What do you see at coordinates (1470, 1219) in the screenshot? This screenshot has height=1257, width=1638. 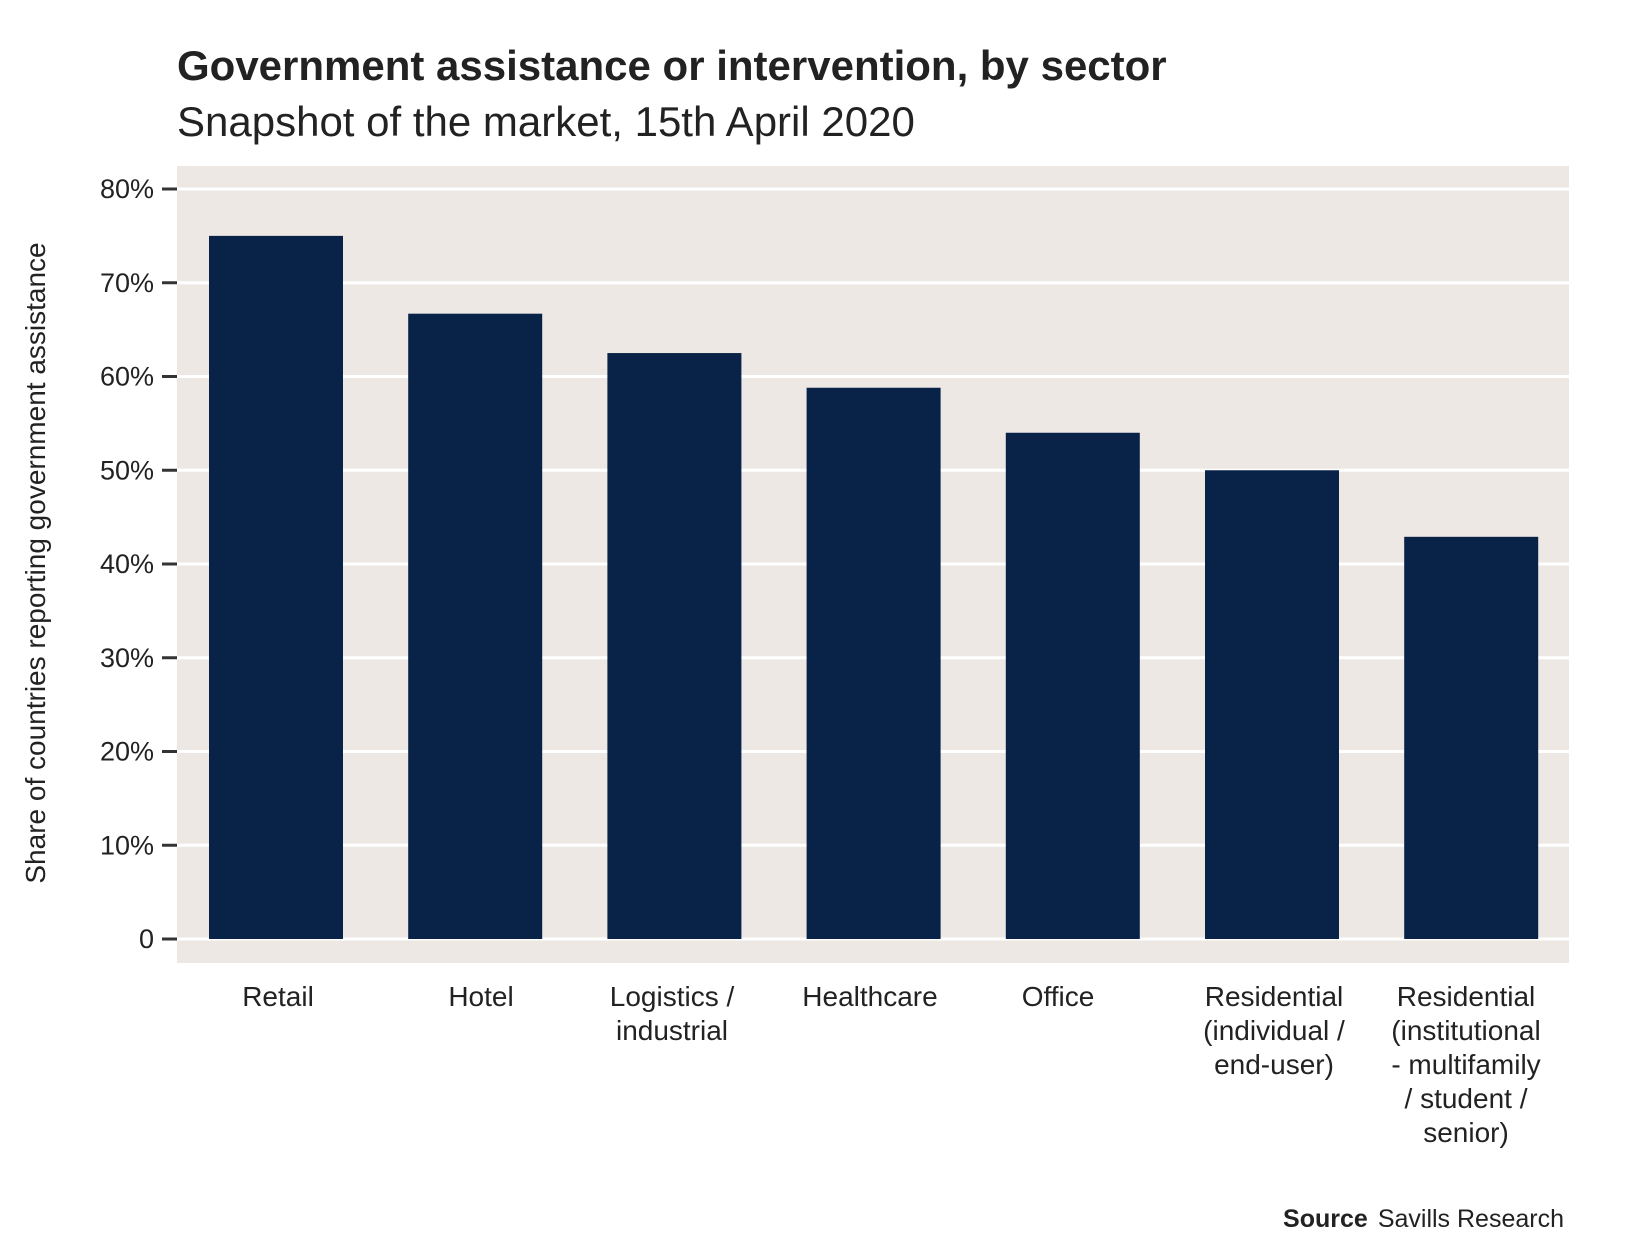 I see `source-text: Savills Research` at bounding box center [1470, 1219].